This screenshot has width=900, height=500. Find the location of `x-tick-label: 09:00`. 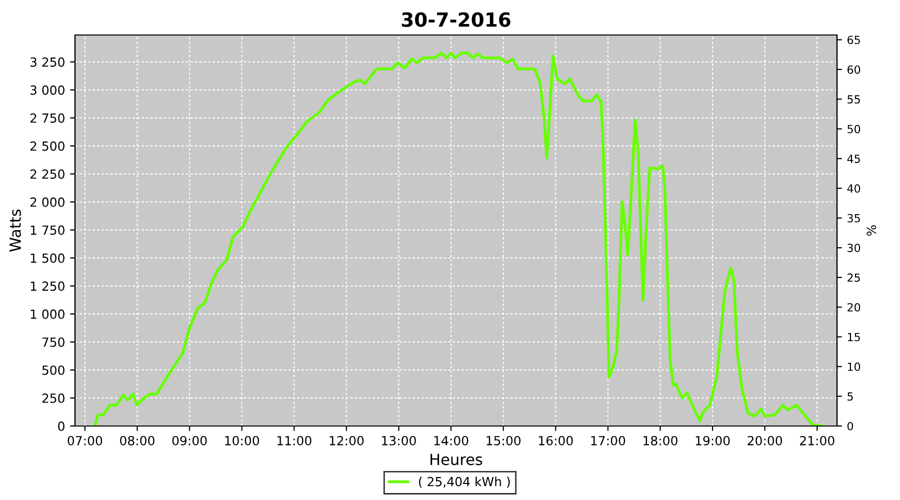

x-tick-label: 09:00 is located at coordinates (189, 441).